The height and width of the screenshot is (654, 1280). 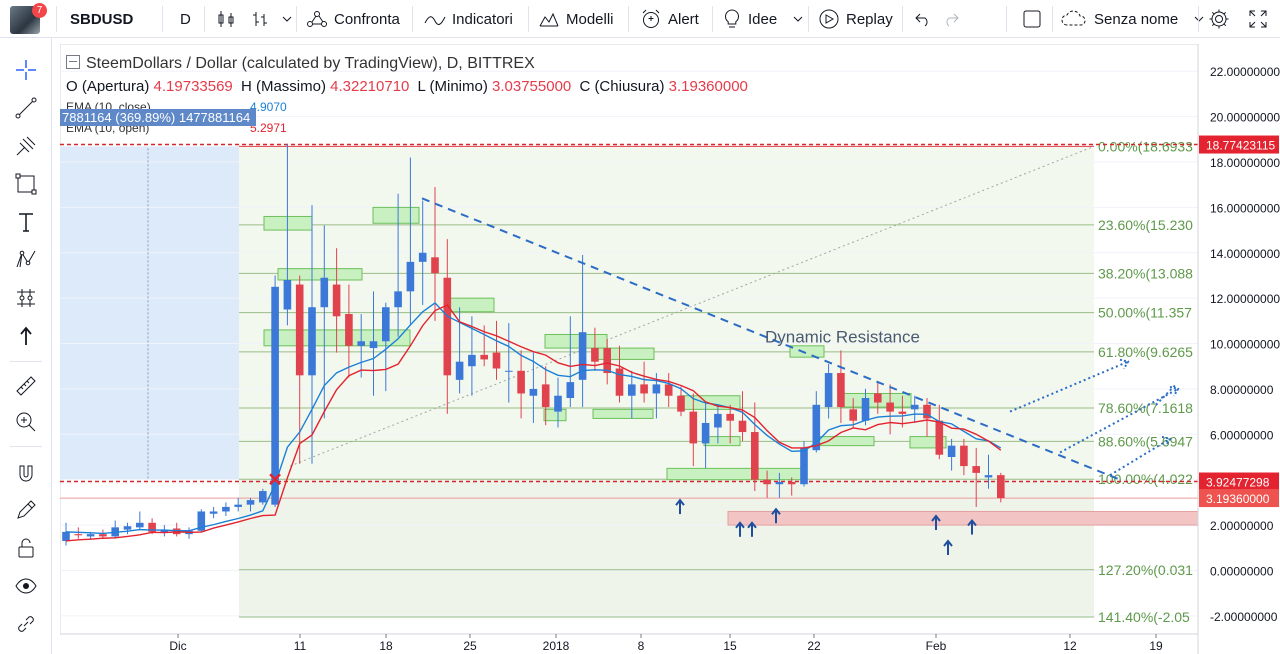 I want to click on fullscreen-button, so click(x=1258, y=19).